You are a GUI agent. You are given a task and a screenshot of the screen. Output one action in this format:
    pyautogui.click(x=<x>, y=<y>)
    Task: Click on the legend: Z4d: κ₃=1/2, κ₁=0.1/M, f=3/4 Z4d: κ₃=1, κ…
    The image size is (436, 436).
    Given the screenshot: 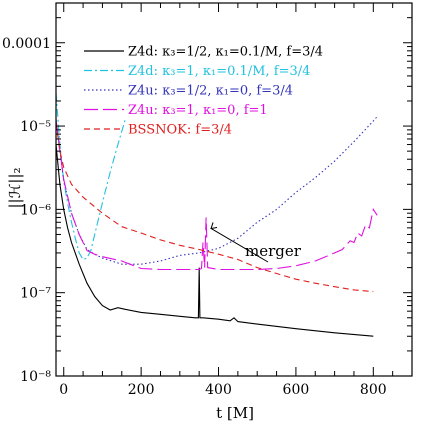 What is the action you would take?
    pyautogui.click(x=203, y=91)
    